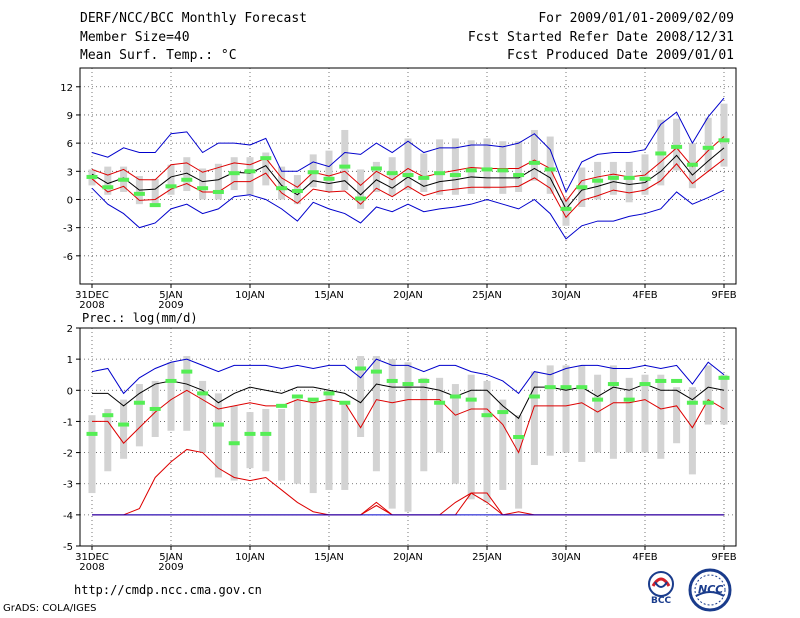 This screenshot has height=618, width=800. What do you see at coordinates (70, 391) in the screenshot?
I see `y-tick-label: 0` at bounding box center [70, 391].